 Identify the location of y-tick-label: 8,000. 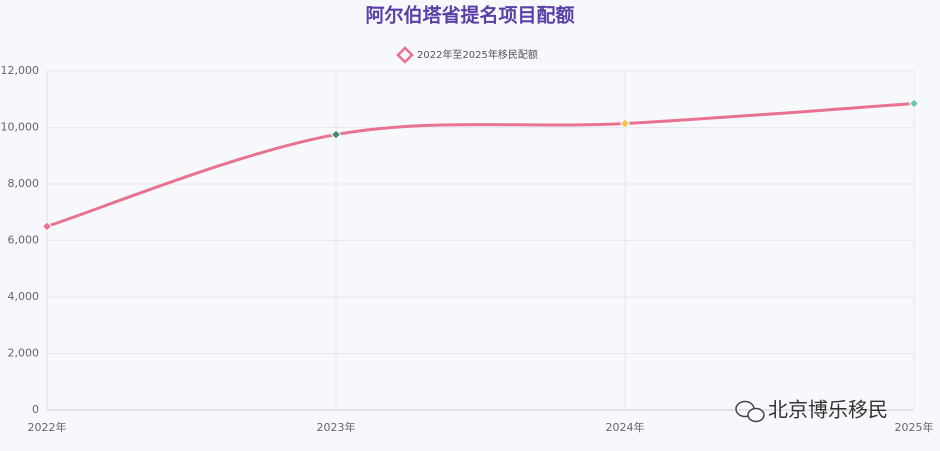
(24, 183).